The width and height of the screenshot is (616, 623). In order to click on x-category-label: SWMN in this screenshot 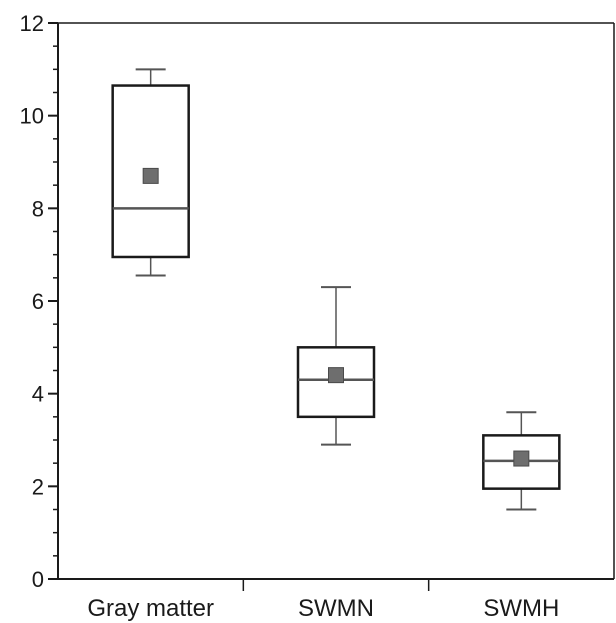, I will do `click(336, 608)`.